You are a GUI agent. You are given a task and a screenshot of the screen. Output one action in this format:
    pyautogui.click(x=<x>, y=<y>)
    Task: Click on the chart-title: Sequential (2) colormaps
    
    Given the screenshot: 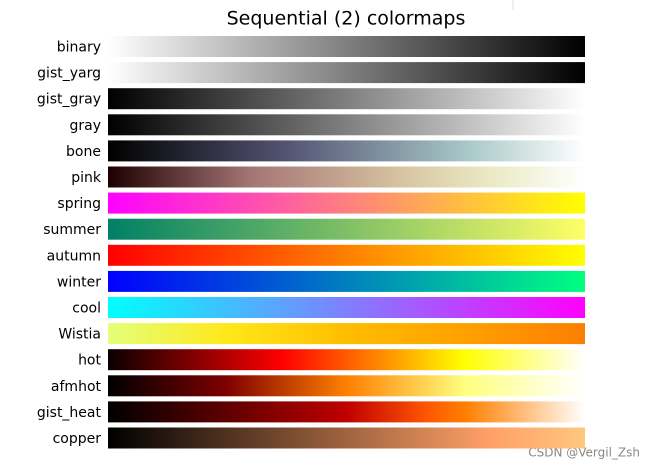 What is the action you would take?
    pyautogui.click(x=346, y=19)
    